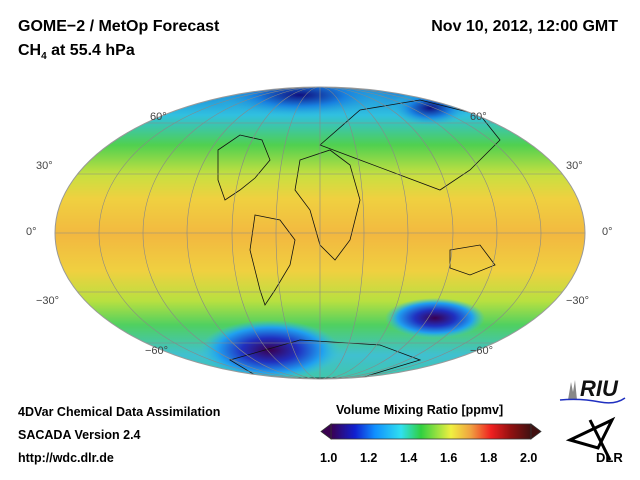  I want to click on species-name: CH, so click(30, 50).